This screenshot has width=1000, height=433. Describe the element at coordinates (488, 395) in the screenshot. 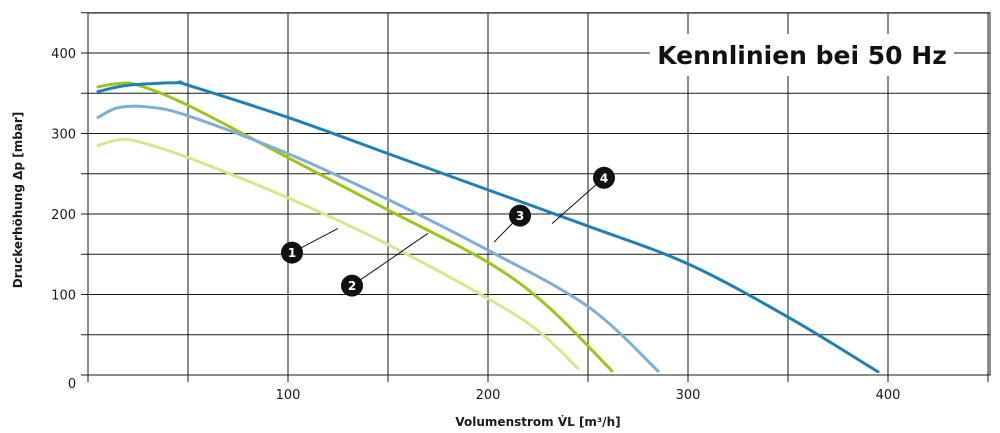

I see `x-tick-label: 200` at that location.